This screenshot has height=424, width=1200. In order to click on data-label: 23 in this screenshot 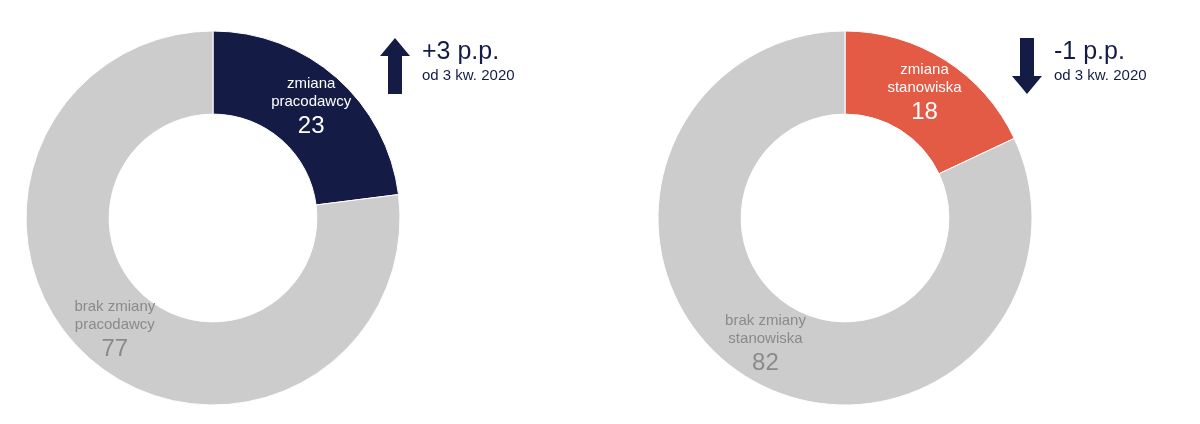, I will do `click(311, 125)`.